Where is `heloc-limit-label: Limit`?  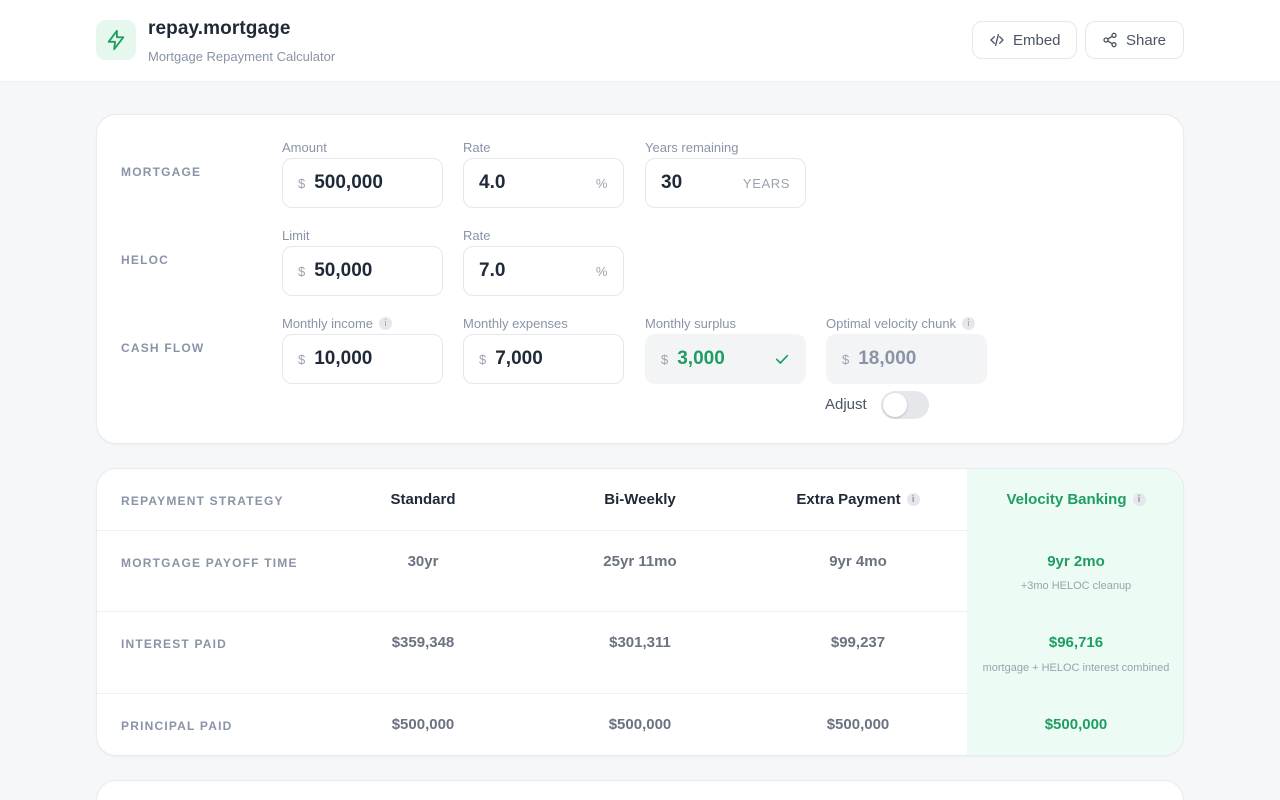
heloc-limit-label: Limit is located at coordinates (295, 235).